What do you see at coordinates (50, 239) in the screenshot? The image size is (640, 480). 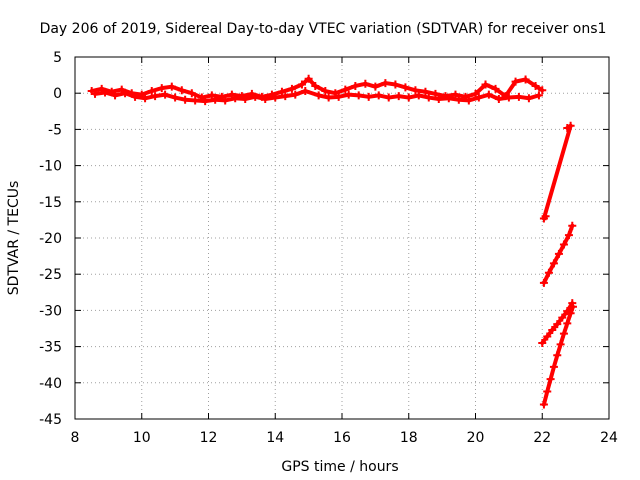 I see `y-tick-label: -20` at bounding box center [50, 239].